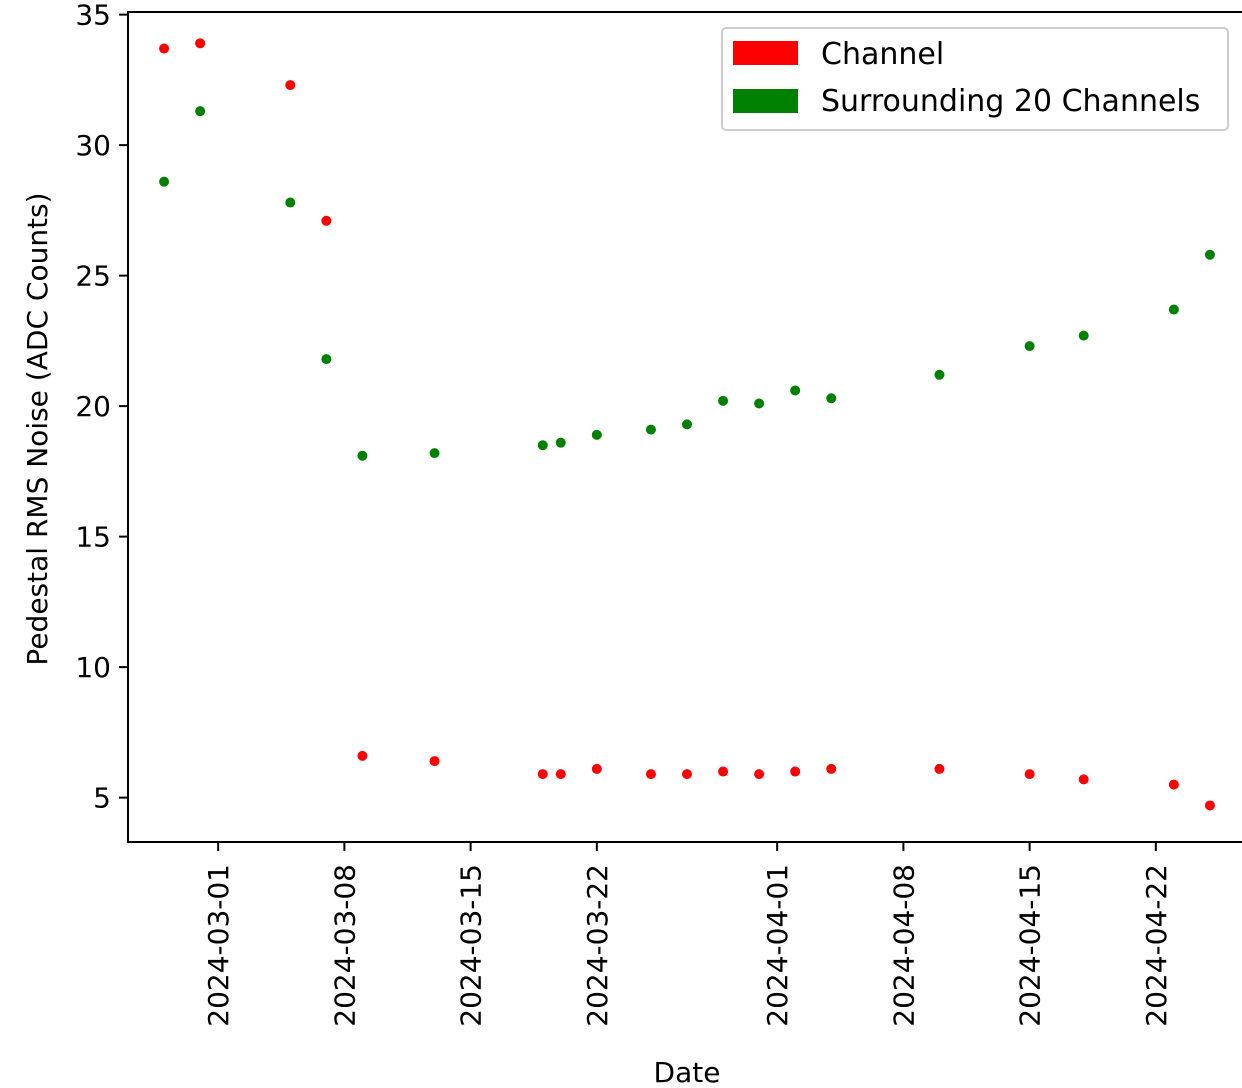 Image resolution: width=1242 pixels, height=1088 pixels. Describe the element at coordinates (1030, 945) in the screenshot. I see `x-tick-label: 2024-04-15` at that location.